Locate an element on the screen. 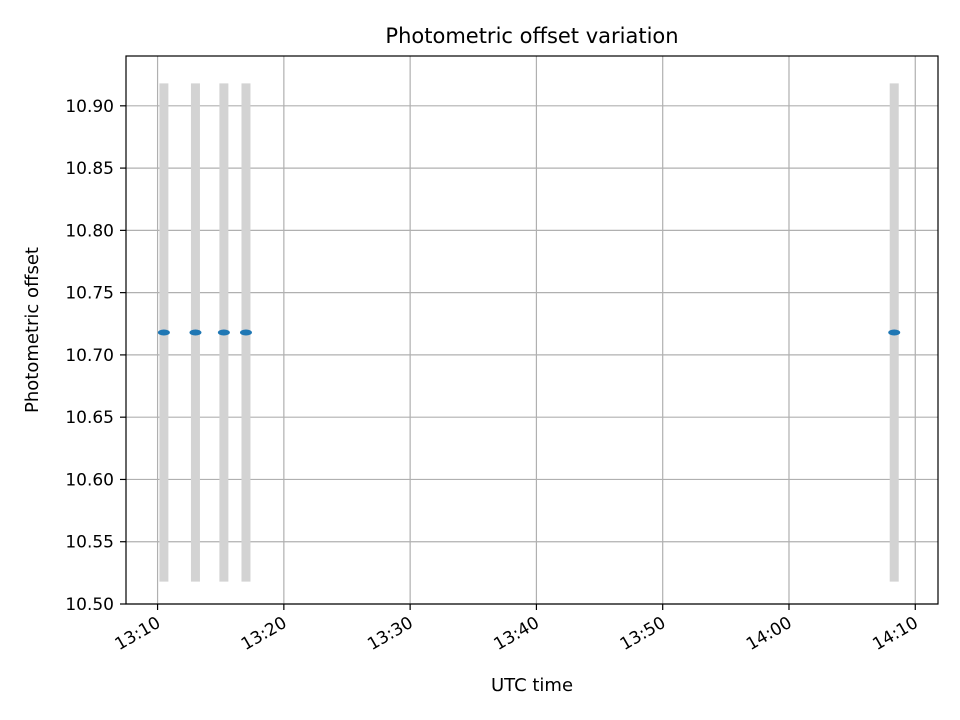 The image size is (960, 720). y-axis-title: Photometric offset is located at coordinates (32, 330).